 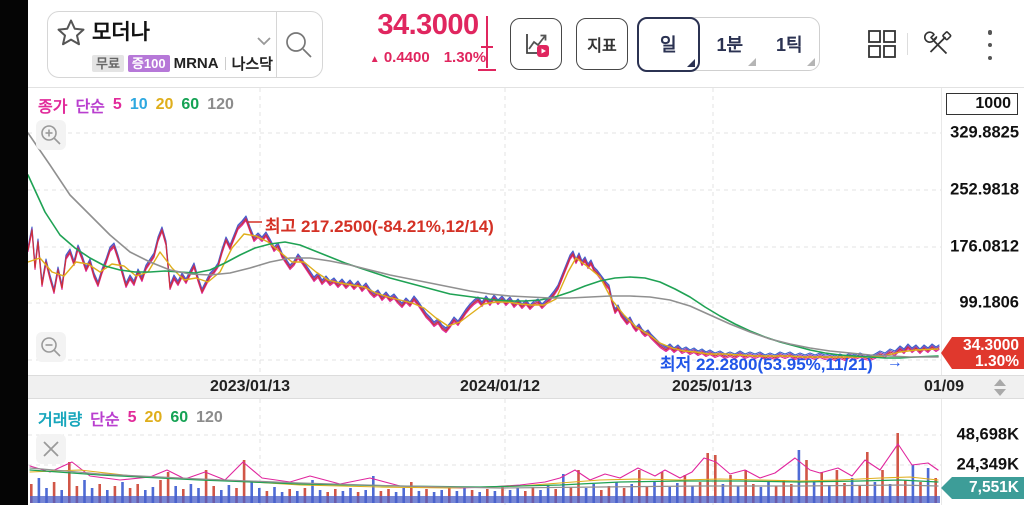 What do you see at coordinates (108, 63) in the screenshot?
I see `free-badge: 무료` at bounding box center [108, 63].